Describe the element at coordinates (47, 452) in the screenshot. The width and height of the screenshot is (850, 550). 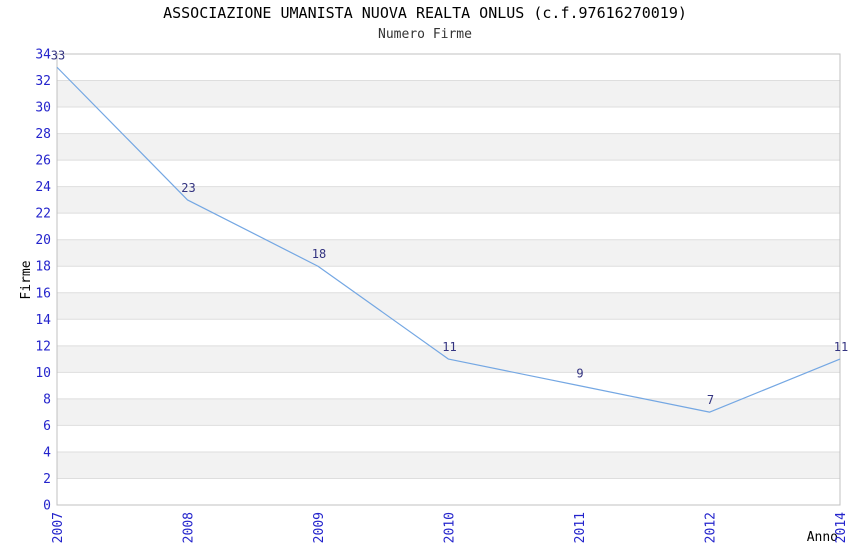
I see `y-tick-label: 4` at that location.